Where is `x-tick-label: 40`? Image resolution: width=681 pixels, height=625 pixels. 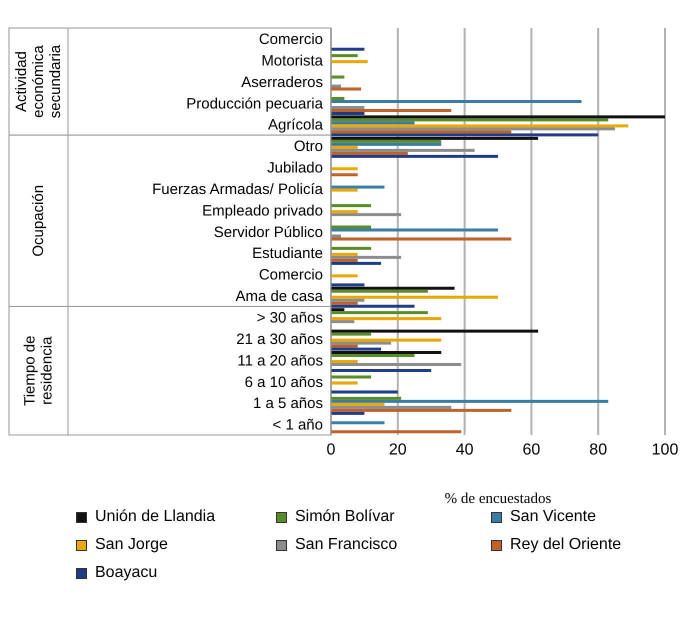
x-tick-label: 40 is located at coordinates (465, 449).